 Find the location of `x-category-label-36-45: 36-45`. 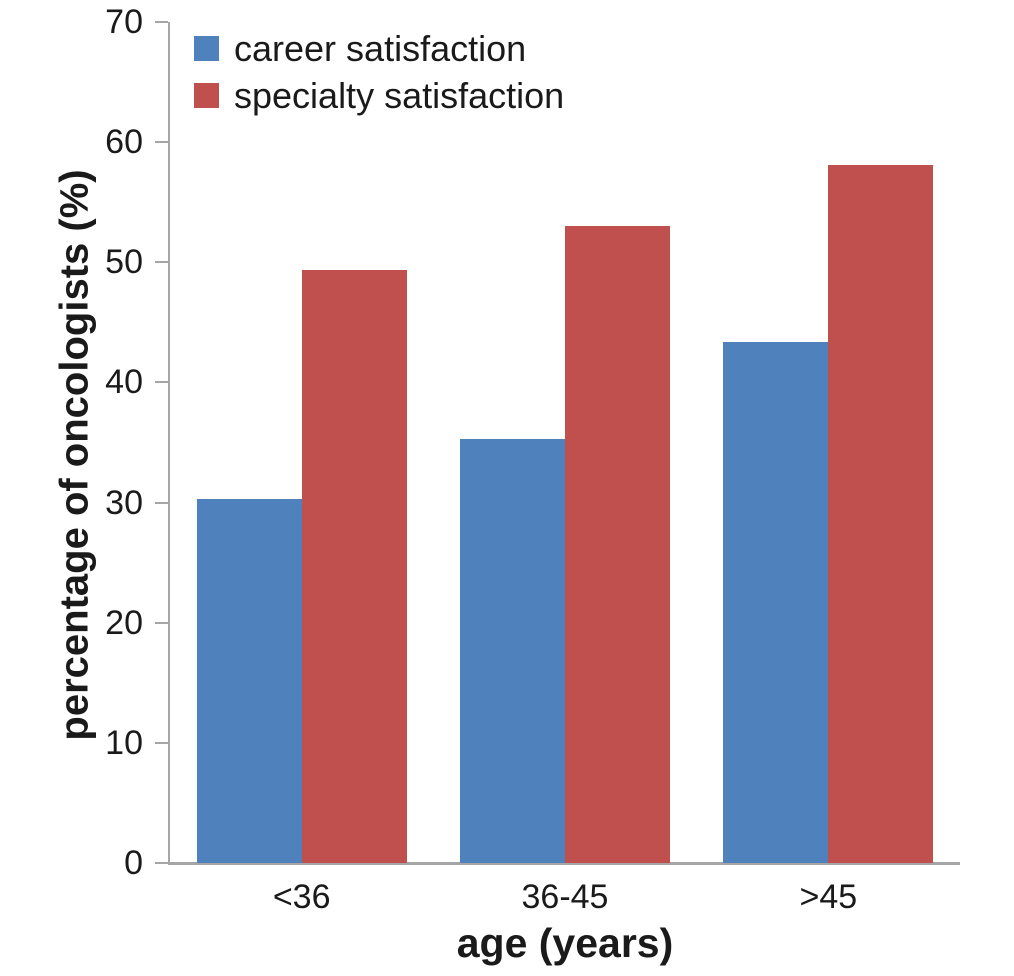

x-category-label-36-45: 36-45 is located at coordinates (565, 897).